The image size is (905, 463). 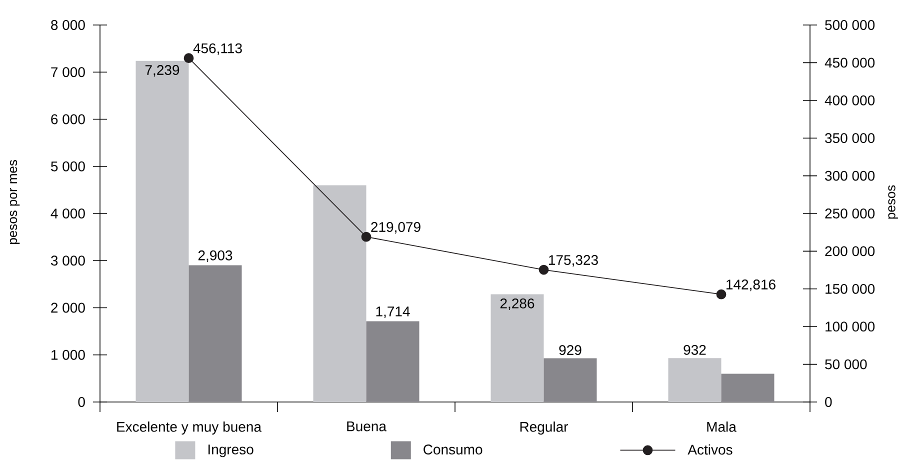 What do you see at coordinates (215, 256) in the screenshot?
I see `data-label: 2,903` at bounding box center [215, 256].